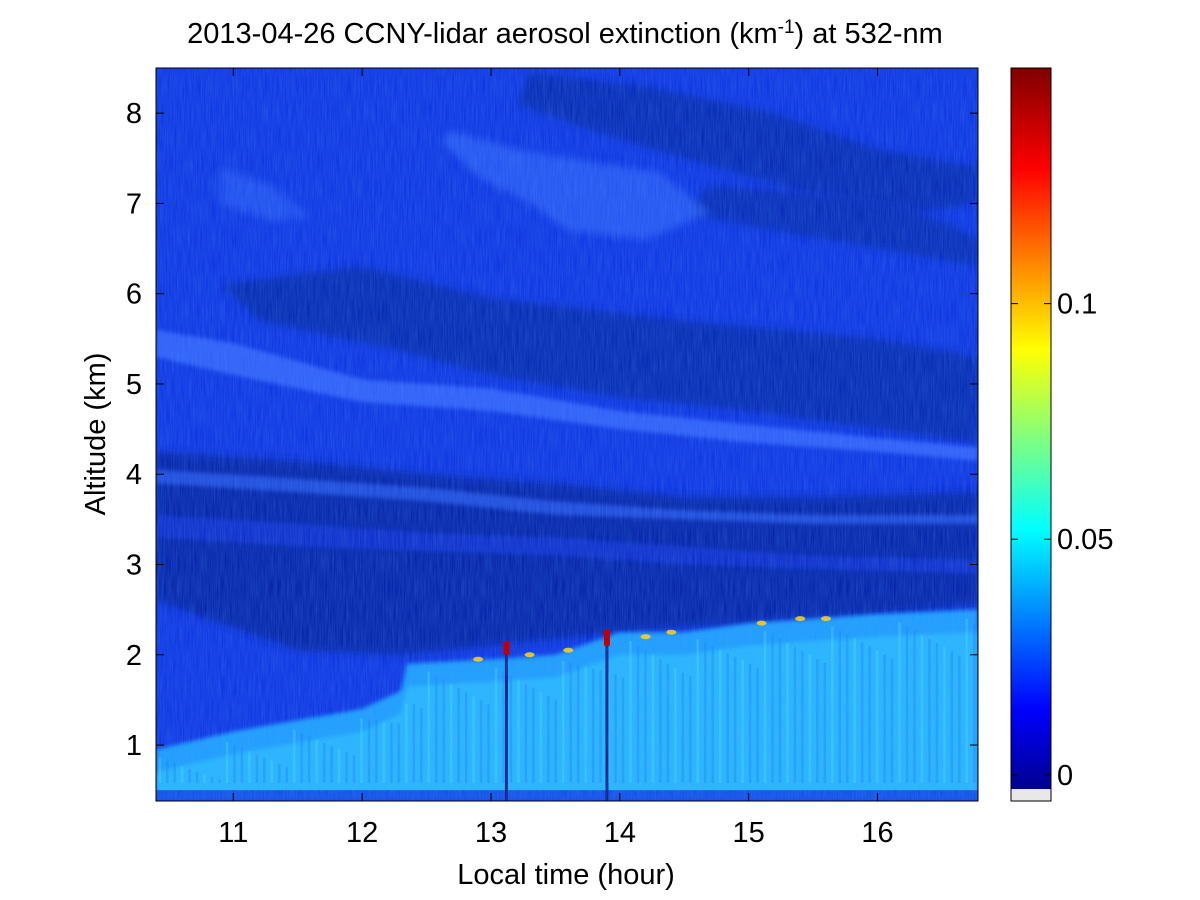 This screenshot has width=1200, height=900. What do you see at coordinates (1031, 795) in the screenshot?
I see `colorbar-bottom-swatch` at bounding box center [1031, 795].